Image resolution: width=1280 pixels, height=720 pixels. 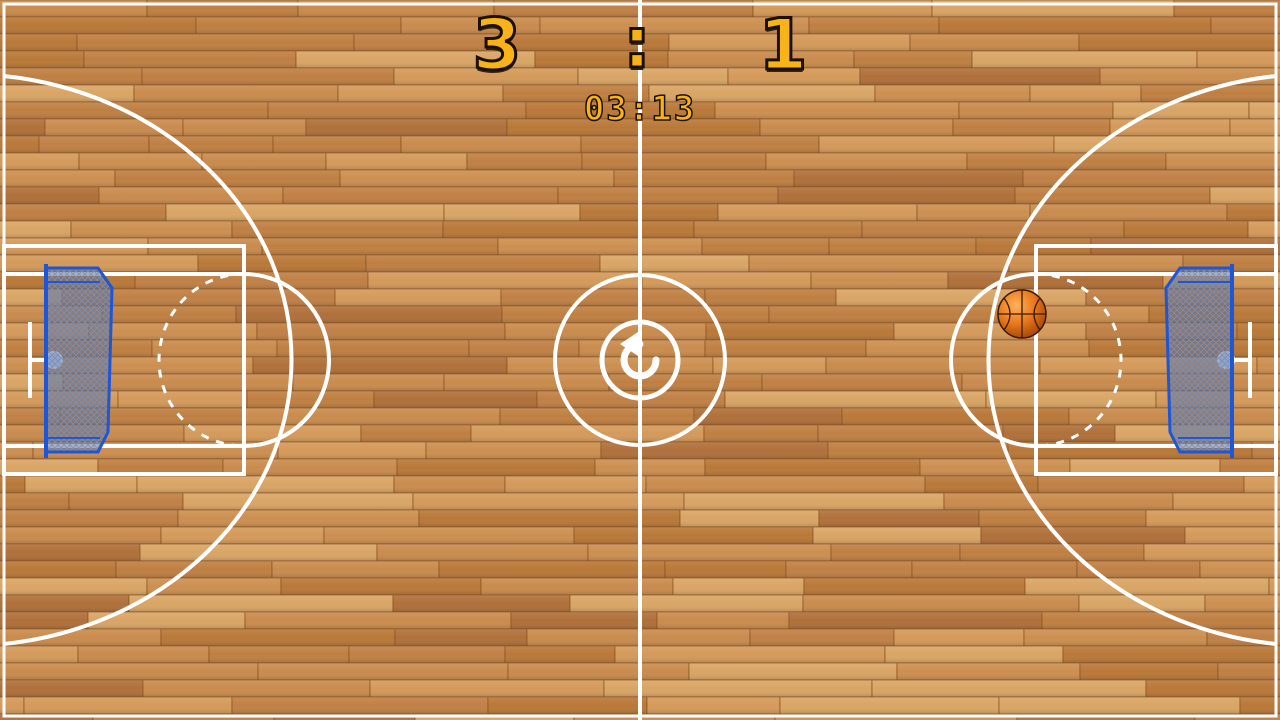 I want to click on free-throw-dashed-left, so click(x=201, y=360).